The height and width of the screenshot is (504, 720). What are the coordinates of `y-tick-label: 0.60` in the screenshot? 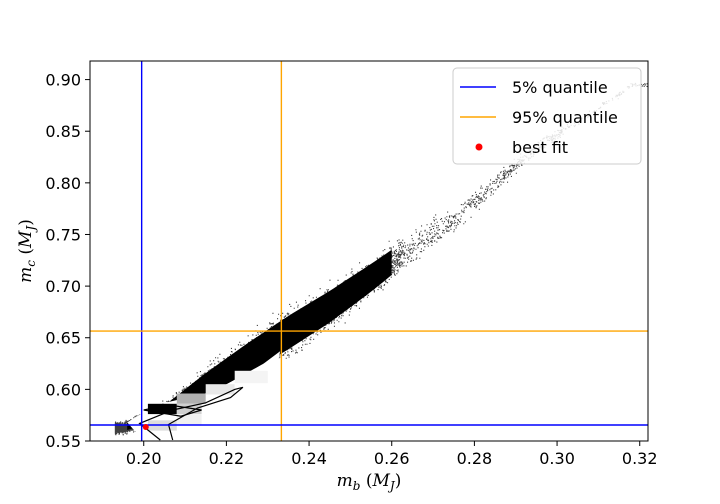 It's located at (63, 389).